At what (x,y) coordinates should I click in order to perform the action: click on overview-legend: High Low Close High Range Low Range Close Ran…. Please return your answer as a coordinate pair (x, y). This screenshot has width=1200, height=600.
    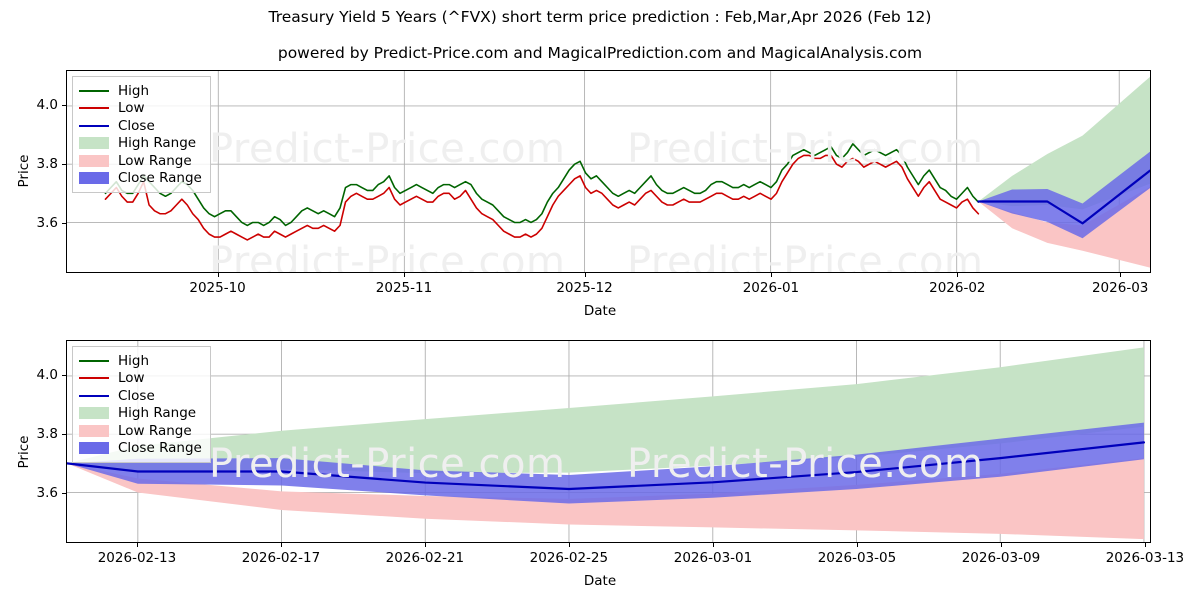
    Looking at the image, I should click on (141, 134).